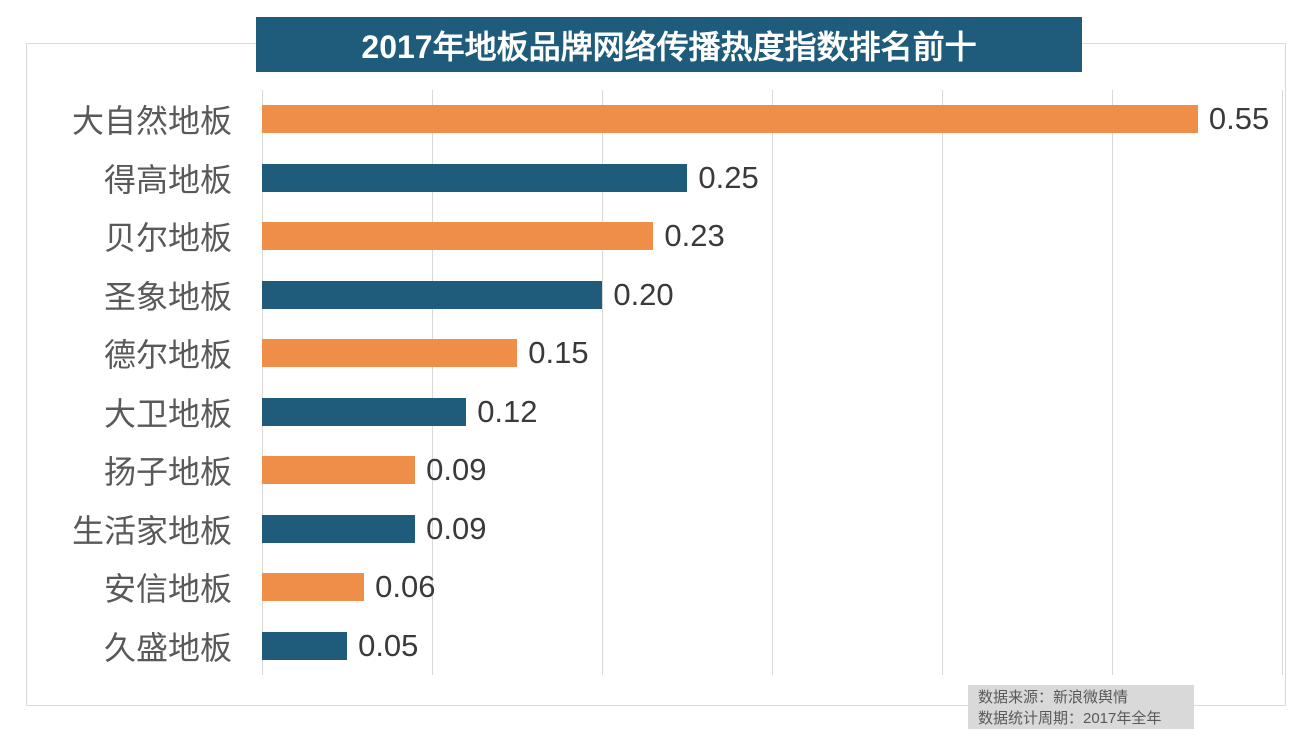 Image resolution: width=1314 pixels, height=739 pixels. I want to click on data-source-line: 数据来源：新浪微舆情, so click(1053, 697).